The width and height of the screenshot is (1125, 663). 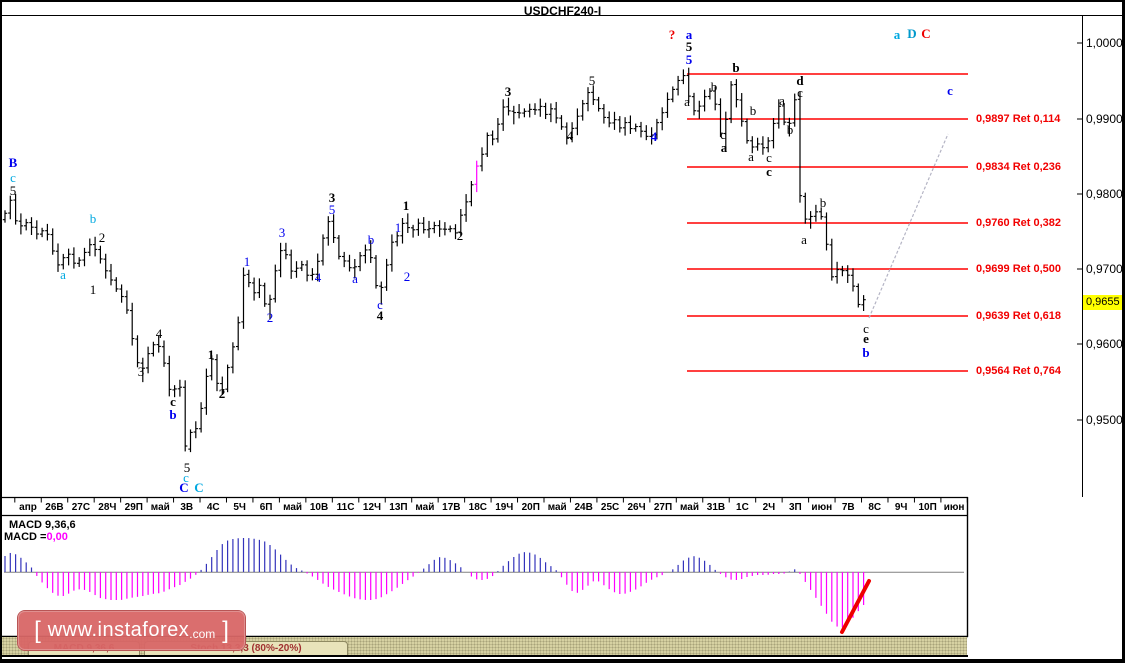 What do you see at coordinates (484, 656) in the screenshot?
I see `footer-divider` at bounding box center [484, 656].